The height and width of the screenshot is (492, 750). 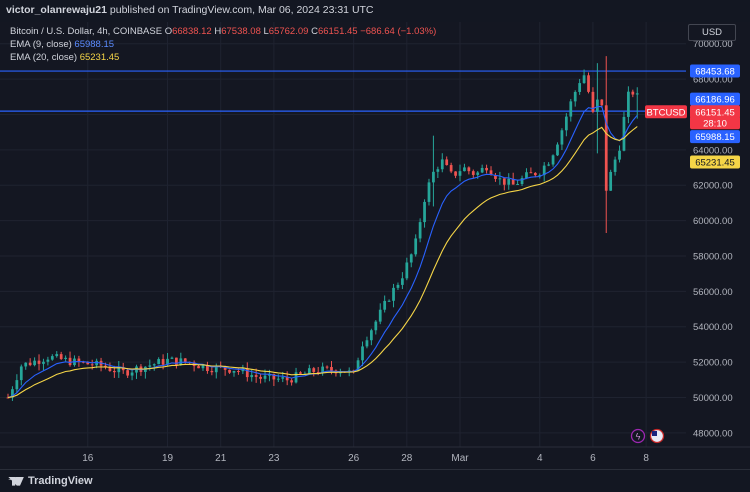 What do you see at coordinates (223, 44) in the screenshot?
I see `legend-ema9-row: EMA (9, close) 65988.15` at bounding box center [223, 44].